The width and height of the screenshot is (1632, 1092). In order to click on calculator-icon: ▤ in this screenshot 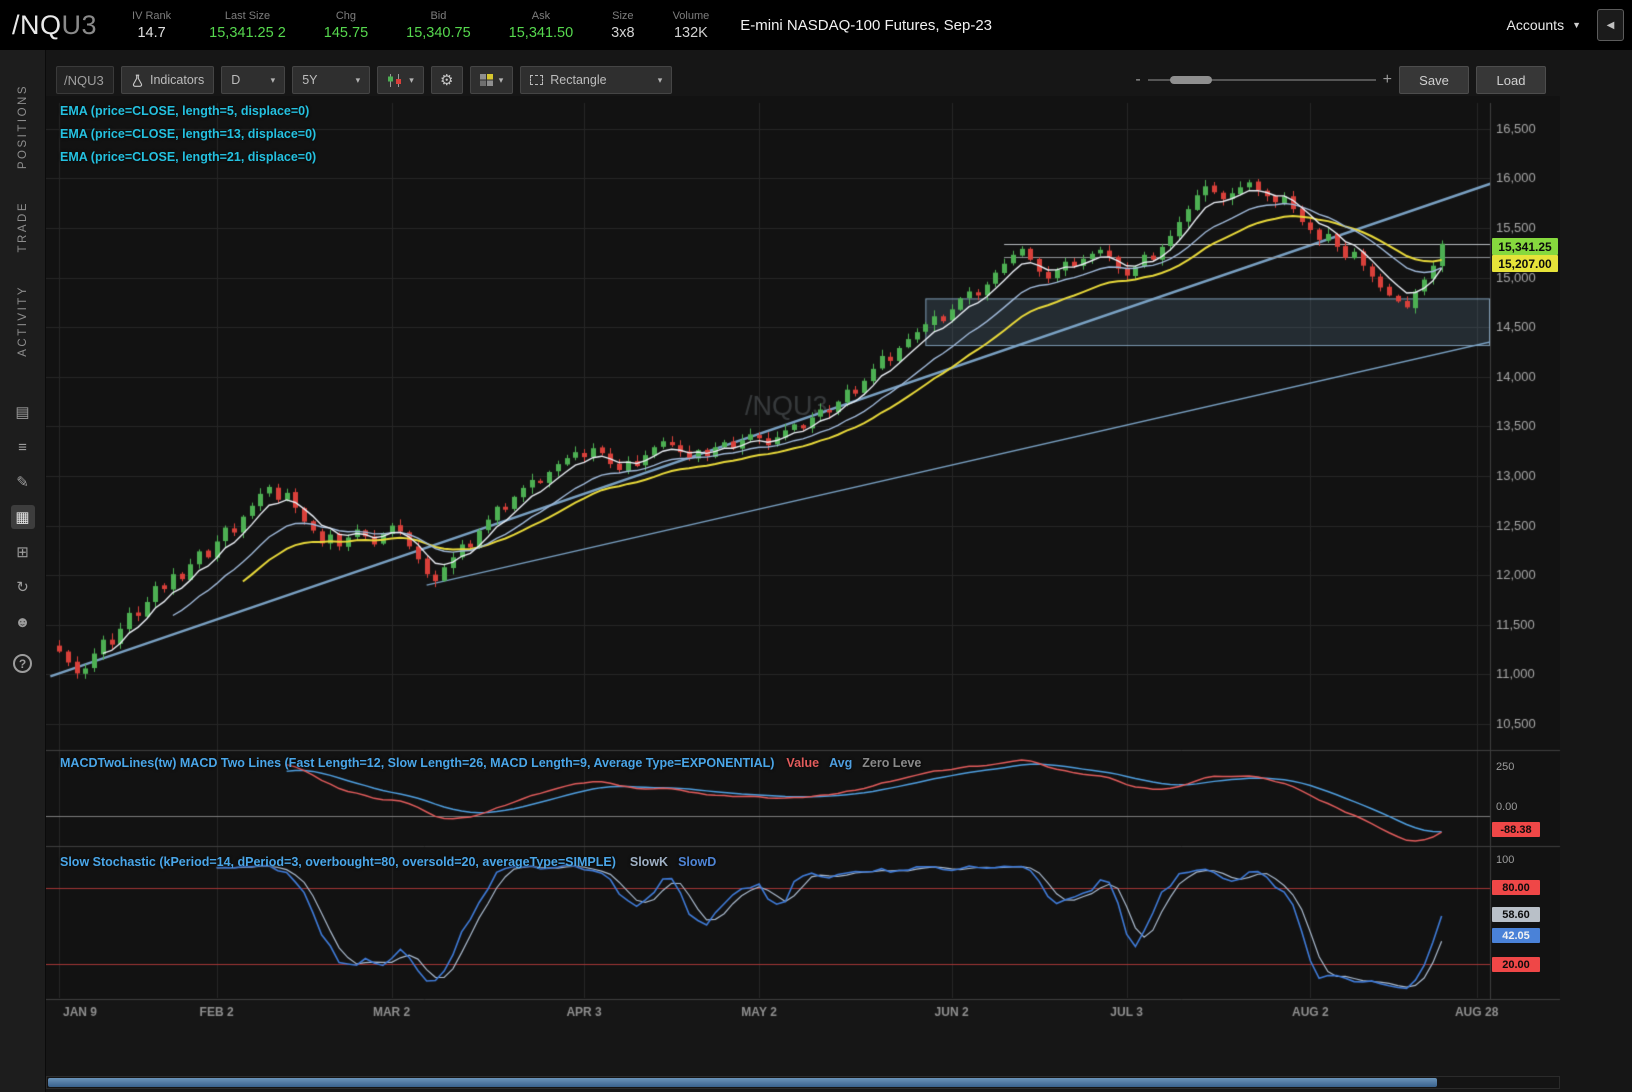, I will do `click(22, 413)`.